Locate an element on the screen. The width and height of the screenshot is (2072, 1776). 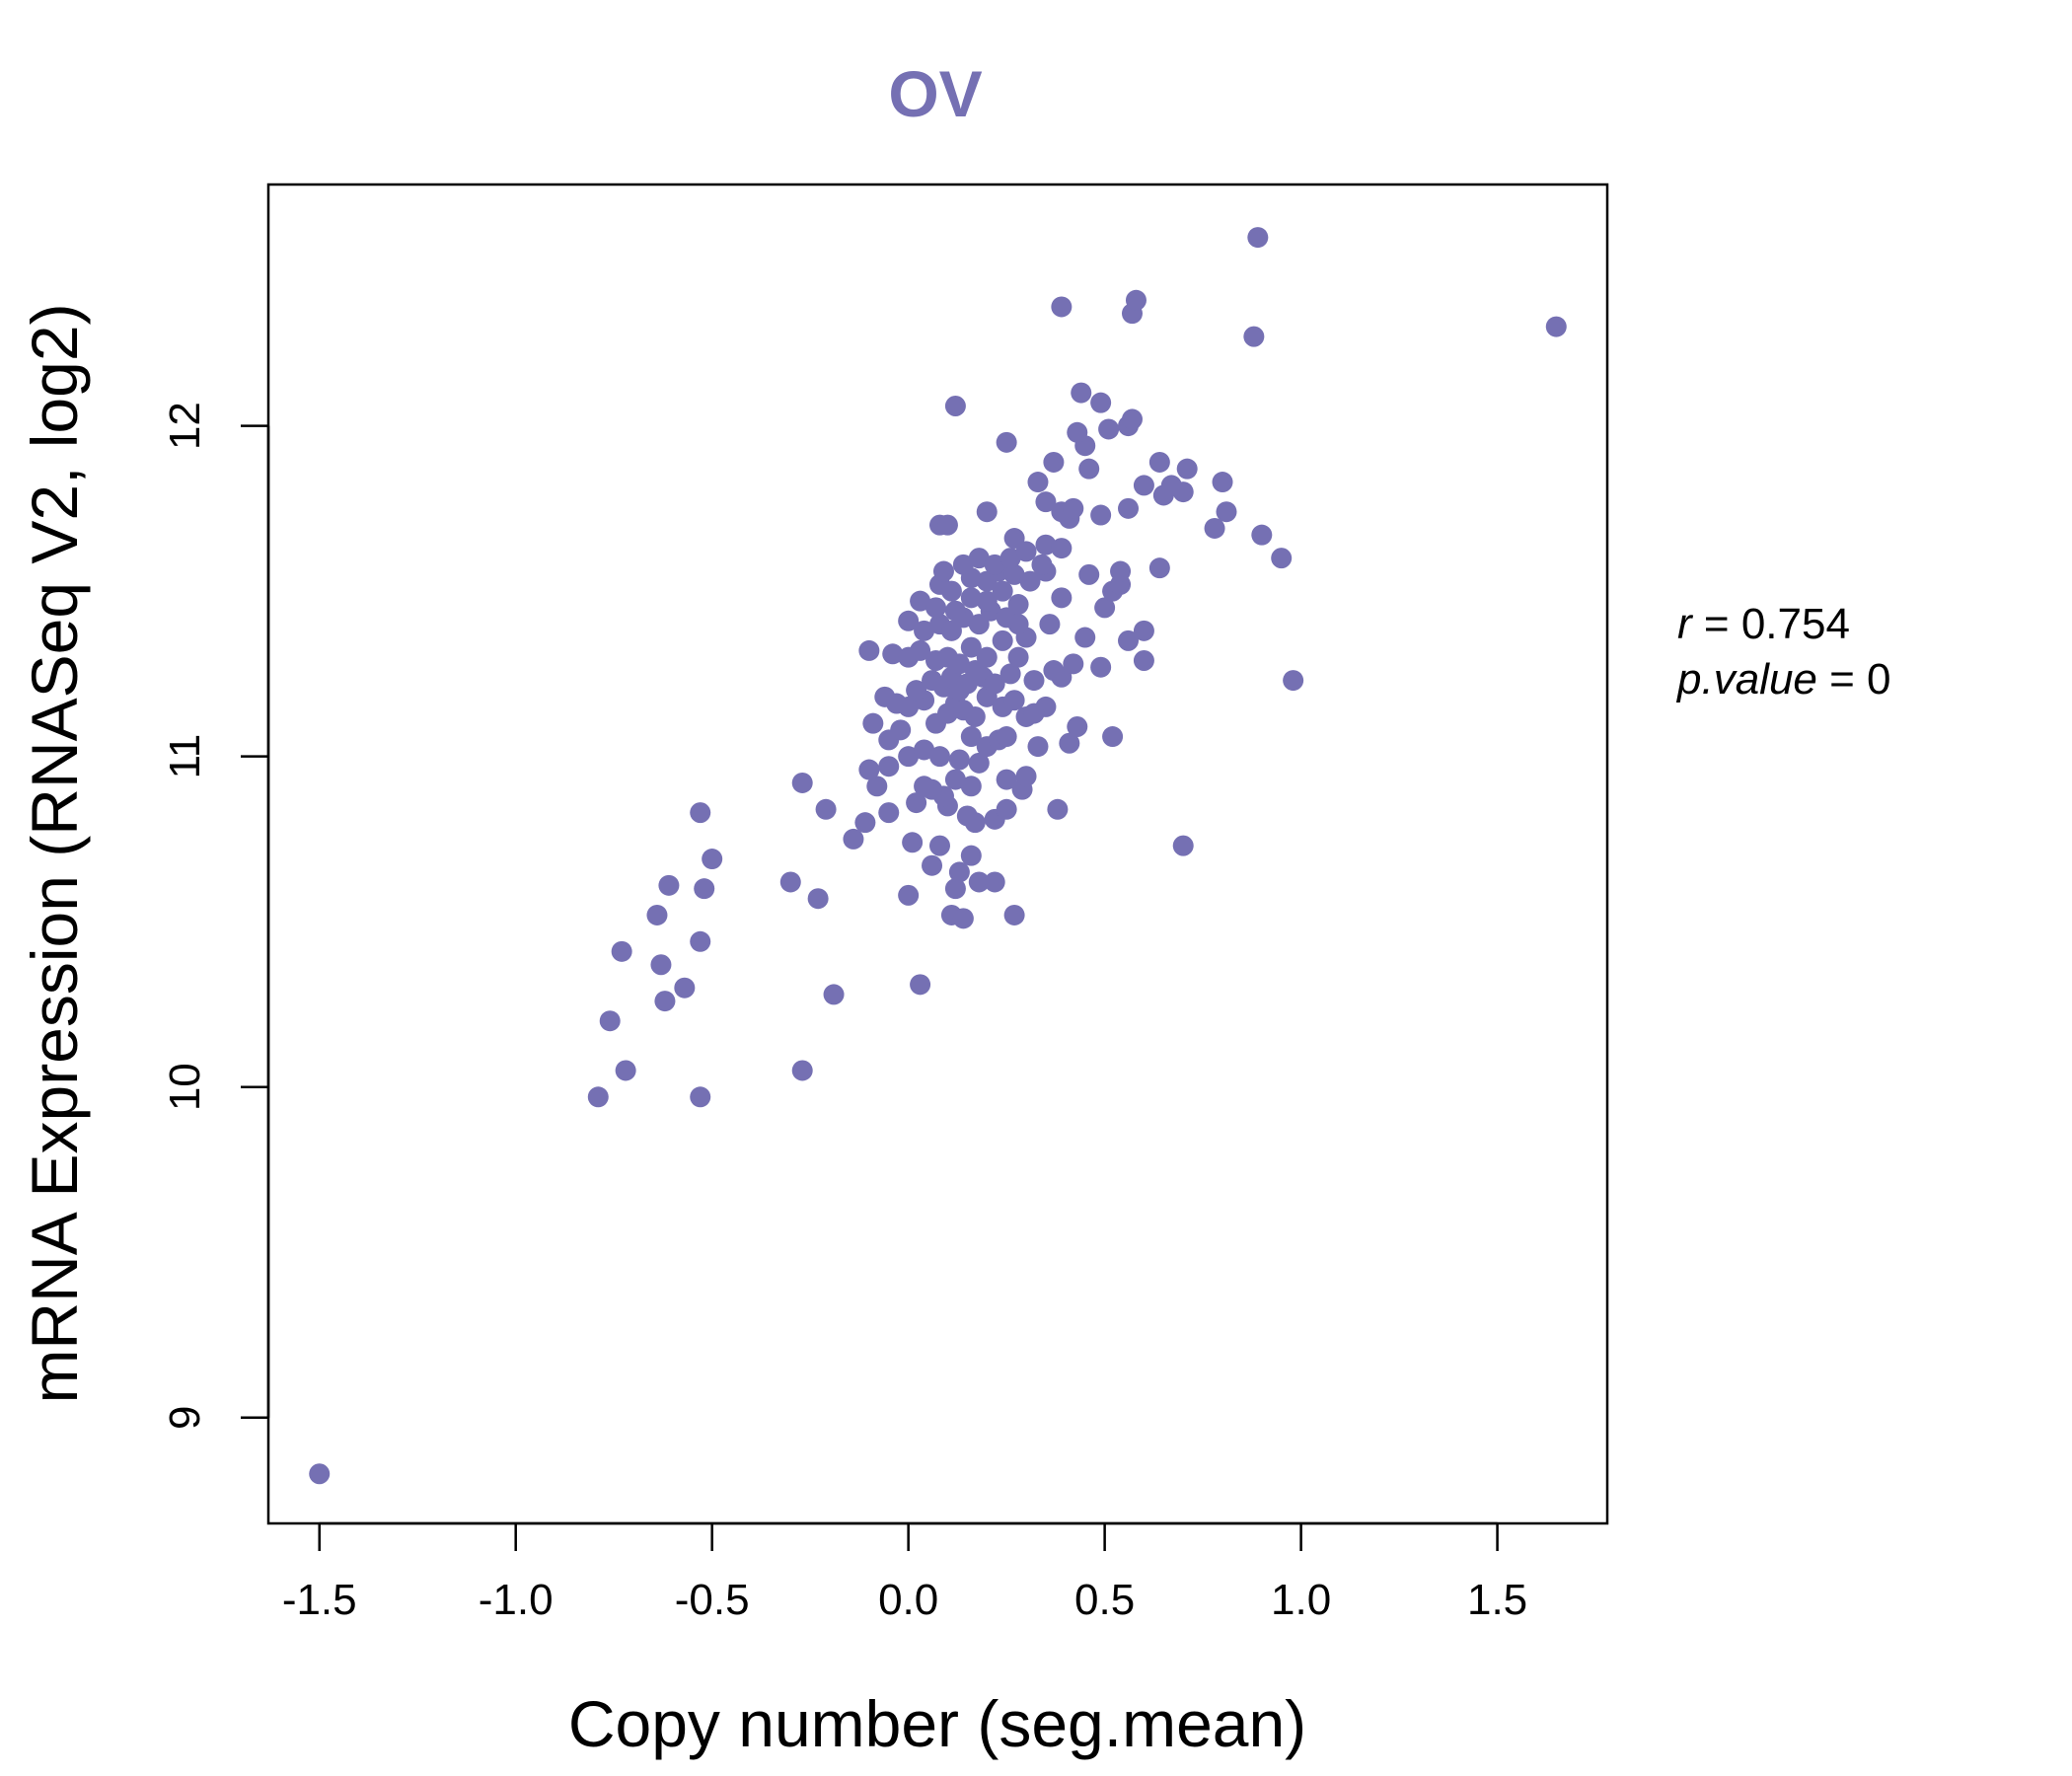
x-tick-label: 0.0 is located at coordinates (908, 1600).